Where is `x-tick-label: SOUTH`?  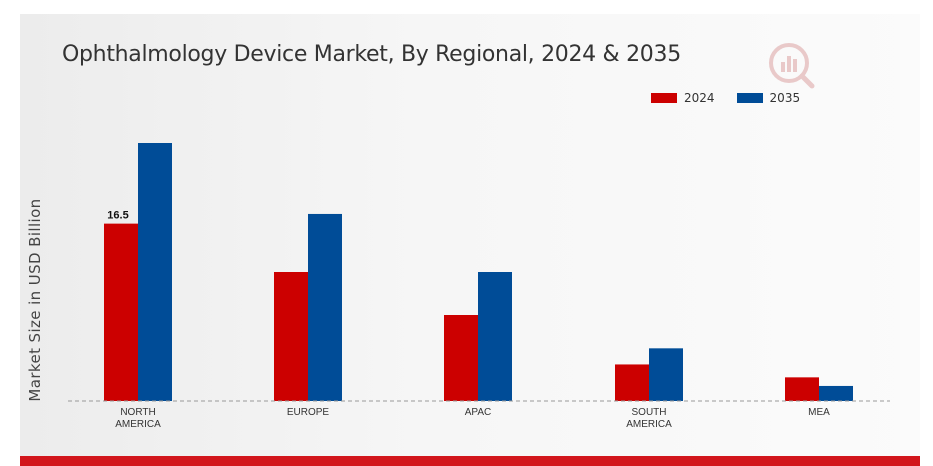
x-tick-label: SOUTH is located at coordinates (649, 412).